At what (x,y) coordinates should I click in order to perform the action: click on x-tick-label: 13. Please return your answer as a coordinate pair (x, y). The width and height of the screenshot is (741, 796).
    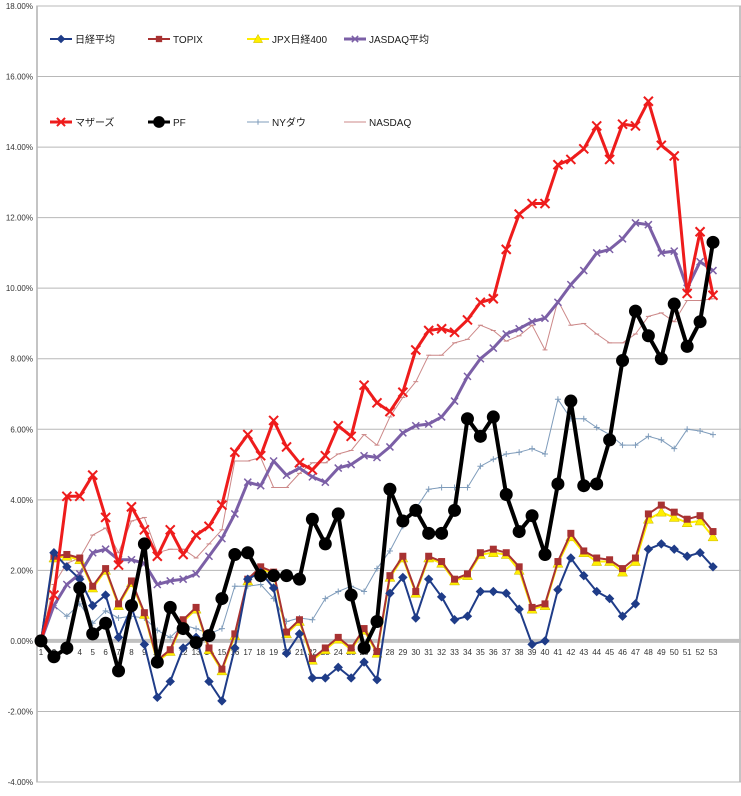
    Looking at the image, I should click on (196, 652).